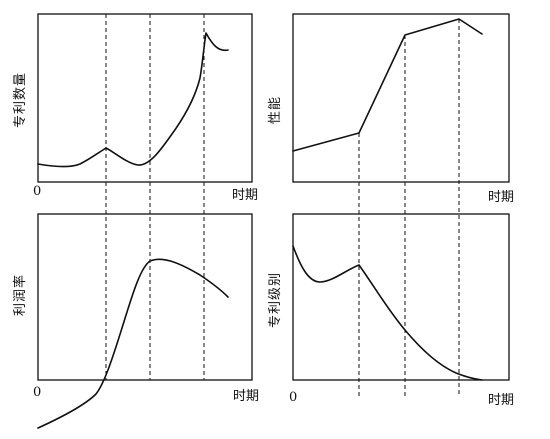 This screenshot has height=439, width=550. I want to click on y-axis-label: 专利级别, so click(275, 300).